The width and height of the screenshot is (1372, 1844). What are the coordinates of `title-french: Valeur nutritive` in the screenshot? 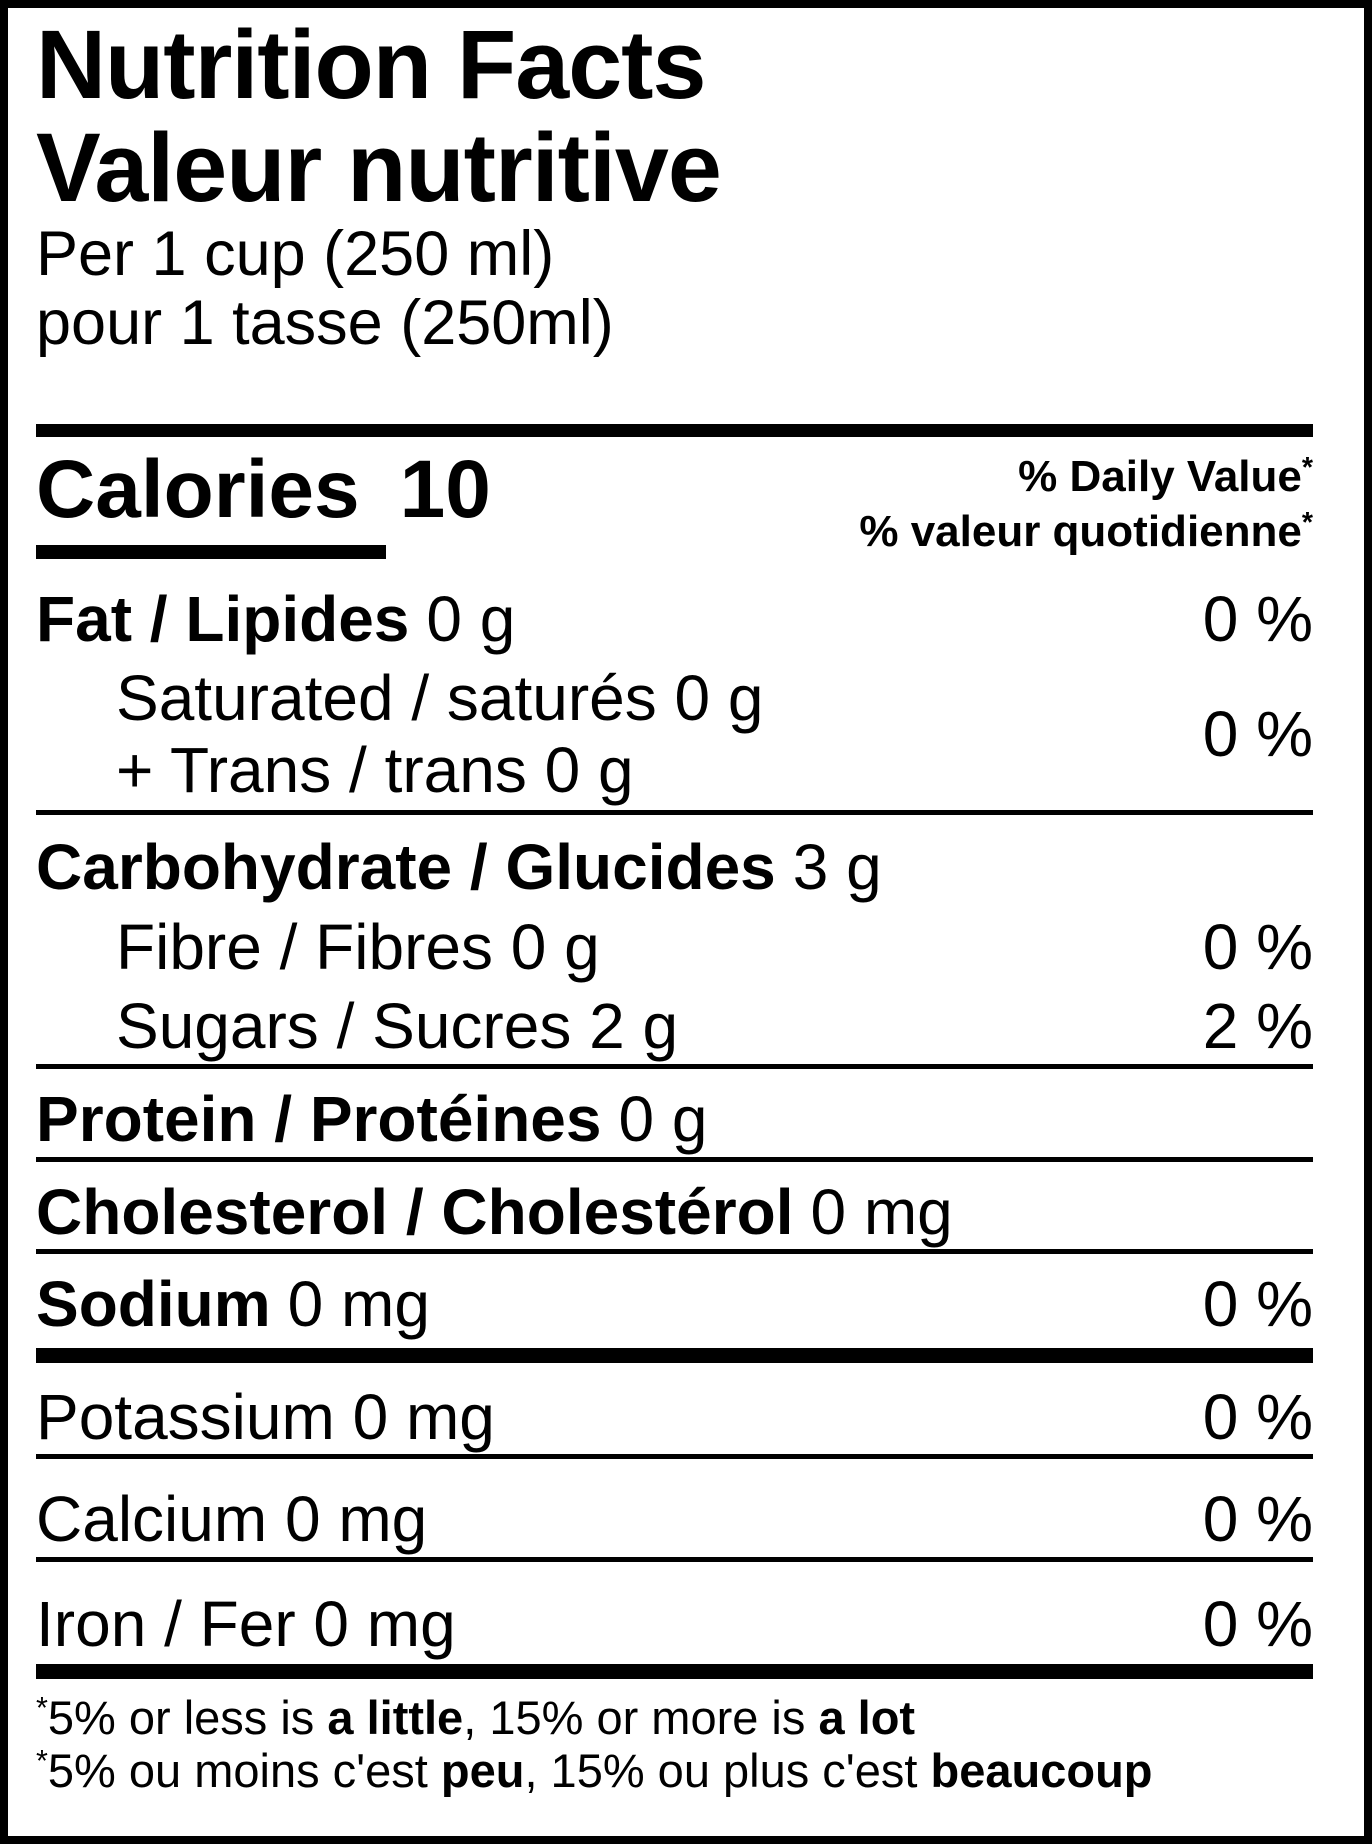 It's located at (379, 167).